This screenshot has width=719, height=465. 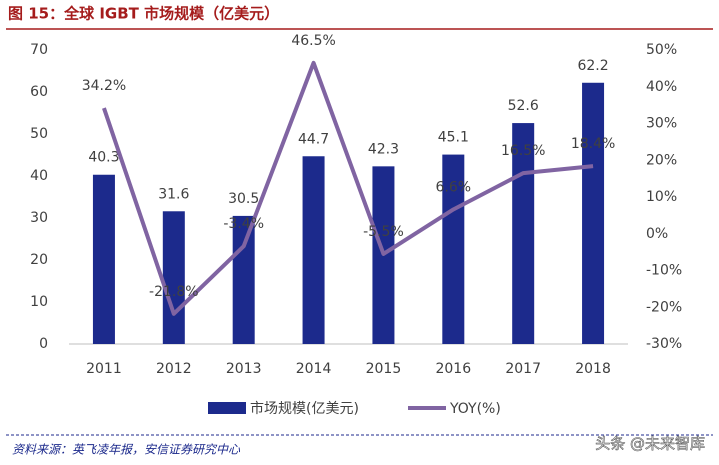 What do you see at coordinates (661, 124) in the screenshot?
I see `y2-tick-label: 30%` at bounding box center [661, 124].